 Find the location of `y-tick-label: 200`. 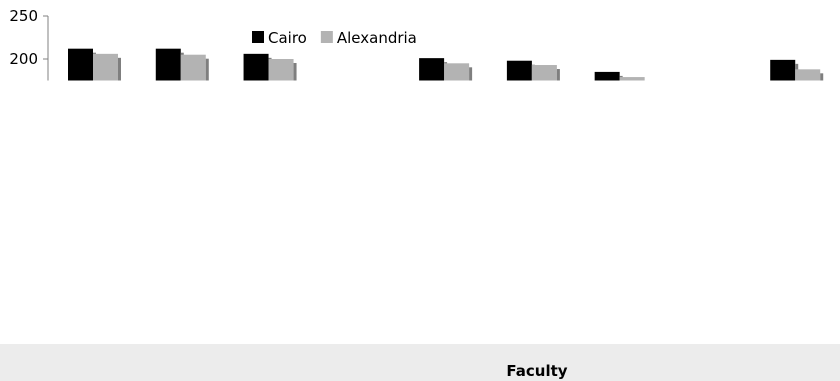

y-tick-label: 200 is located at coordinates (23, 59).